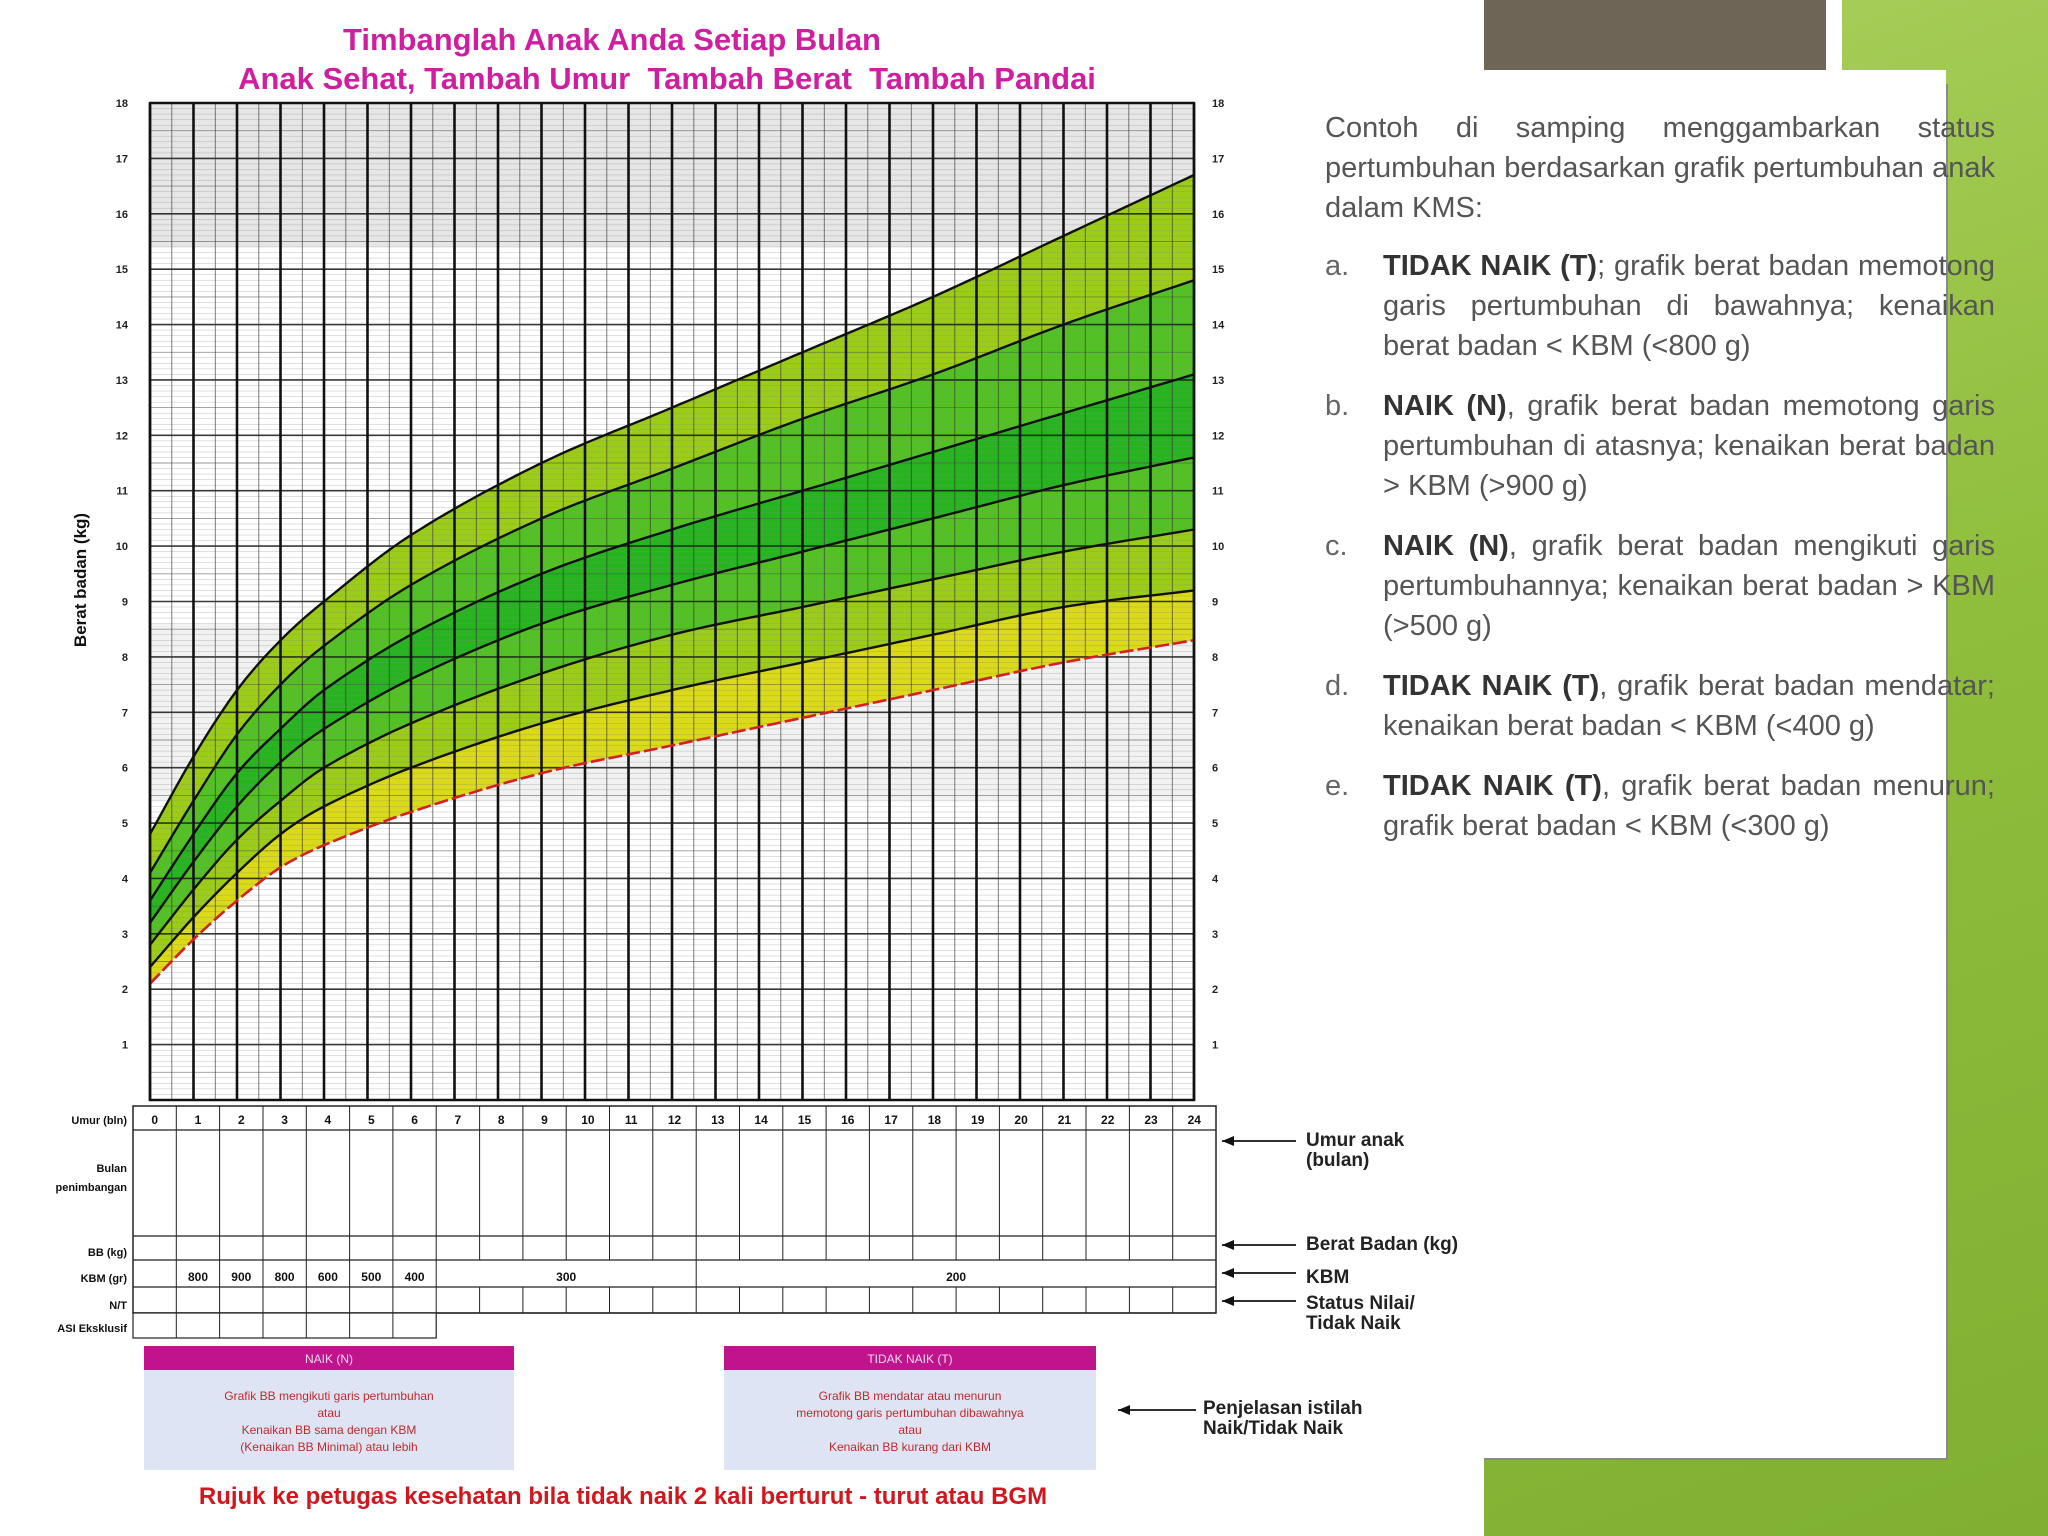 This screenshot has height=1536, width=2048. Describe the element at coordinates (1218, 381) in the screenshot. I see `y-tick-label-right: 13` at that location.